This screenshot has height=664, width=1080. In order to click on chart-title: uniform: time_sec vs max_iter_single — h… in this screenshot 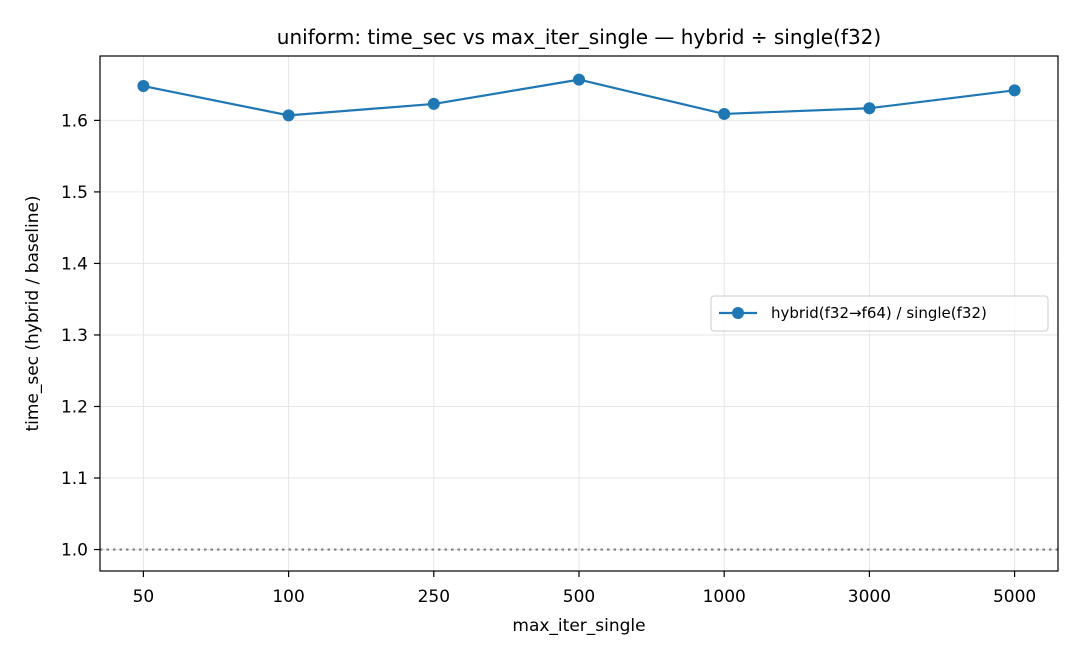, I will do `click(579, 37)`.